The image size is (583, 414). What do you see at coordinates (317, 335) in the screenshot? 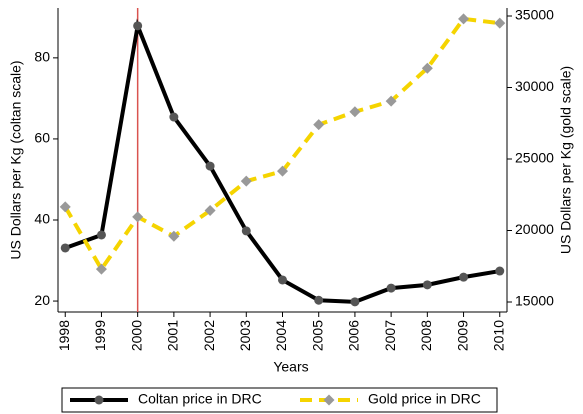
I see `x-tick-label: 2005` at bounding box center [317, 335].